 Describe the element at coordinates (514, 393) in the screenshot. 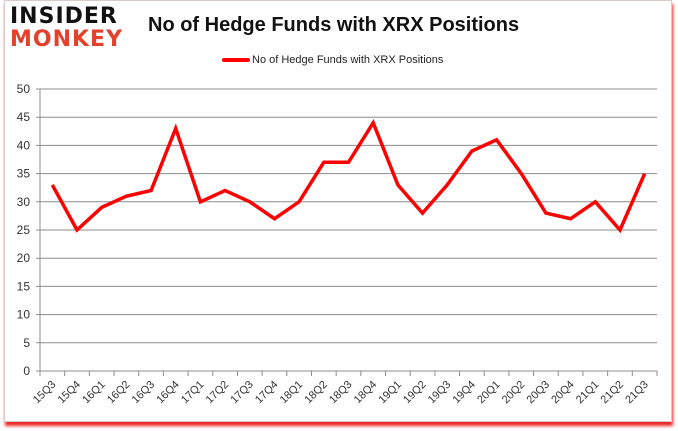

I see `x-tick-label: 20Q2` at that location.